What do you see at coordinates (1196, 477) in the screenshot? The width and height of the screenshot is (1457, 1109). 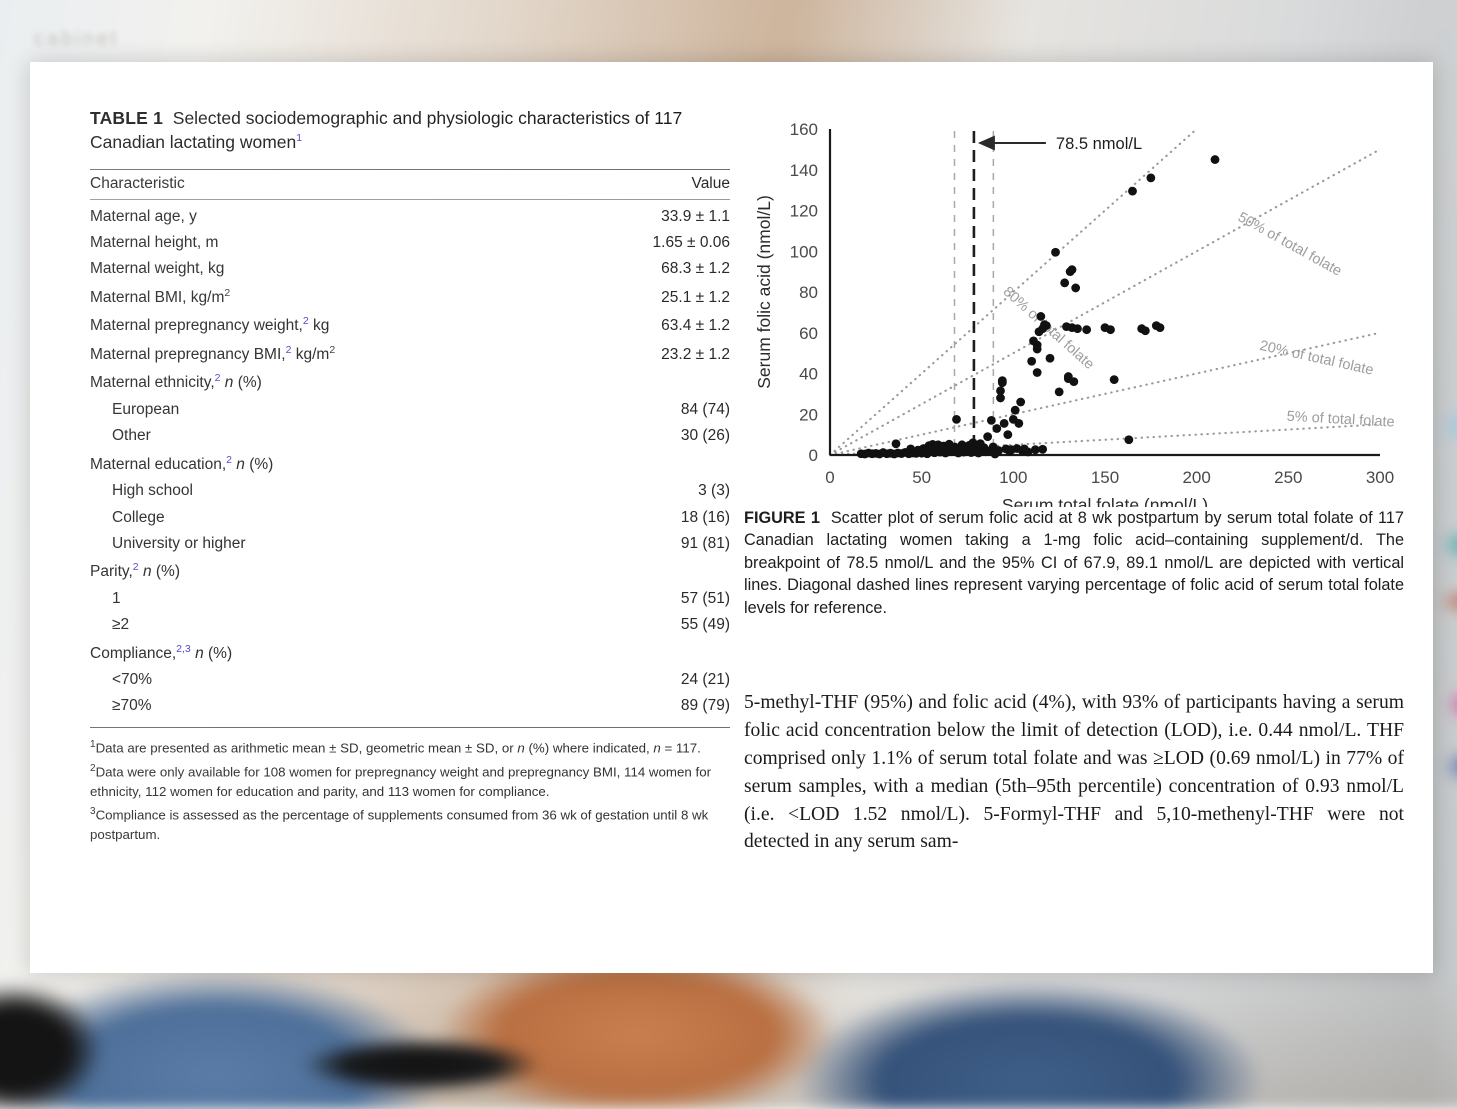 I see `x-tick-label: 200` at bounding box center [1196, 477].